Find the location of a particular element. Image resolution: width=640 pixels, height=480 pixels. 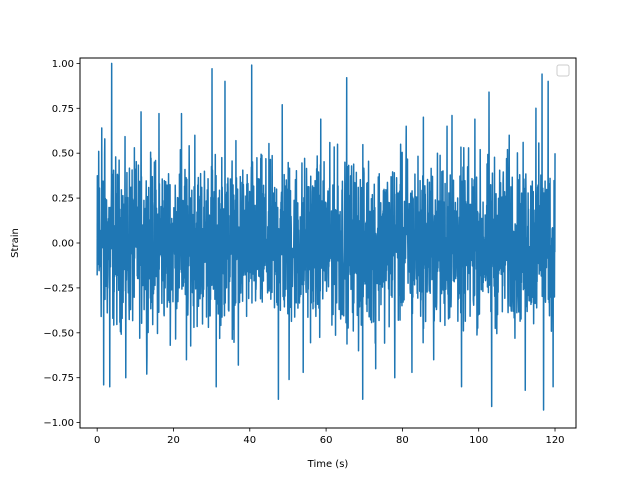

x-tick-label: 20 is located at coordinates (173, 440).